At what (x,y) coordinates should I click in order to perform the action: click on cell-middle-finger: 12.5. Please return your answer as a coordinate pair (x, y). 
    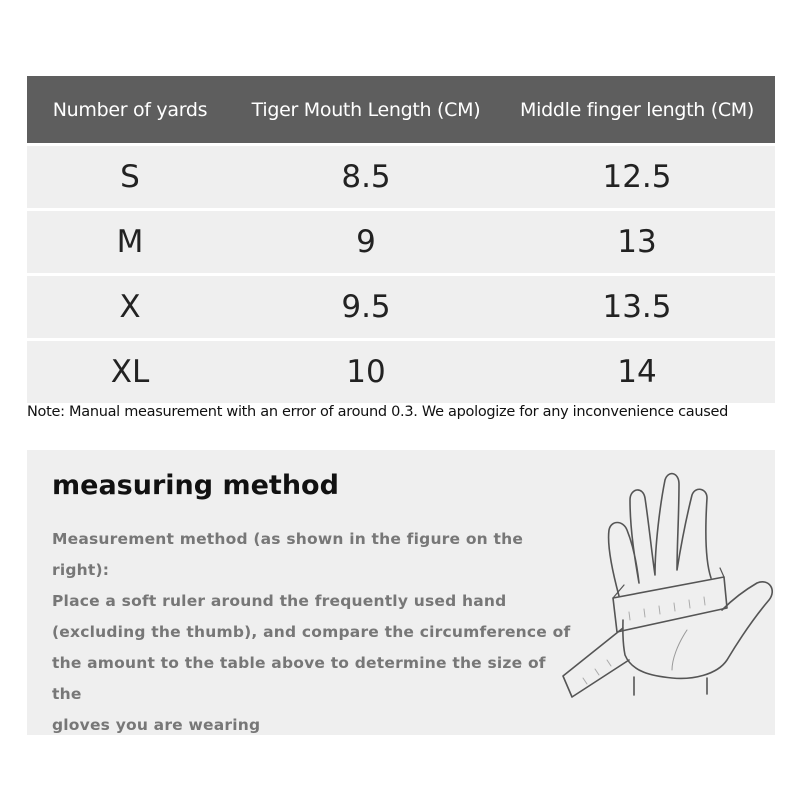
    Looking at the image, I should click on (637, 177).